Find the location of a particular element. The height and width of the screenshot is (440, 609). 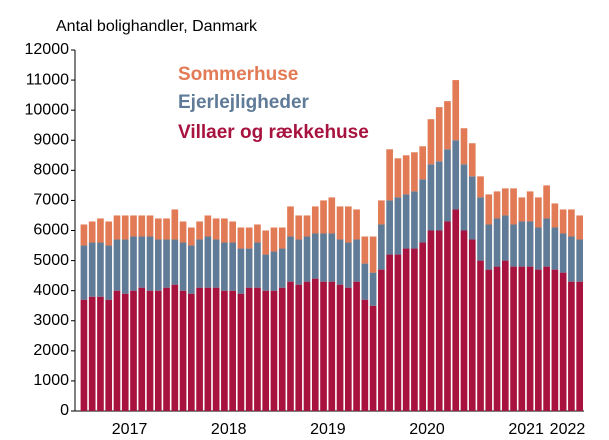

chart-subtitle: Antal bolighandler, Danmark is located at coordinates (157, 26).